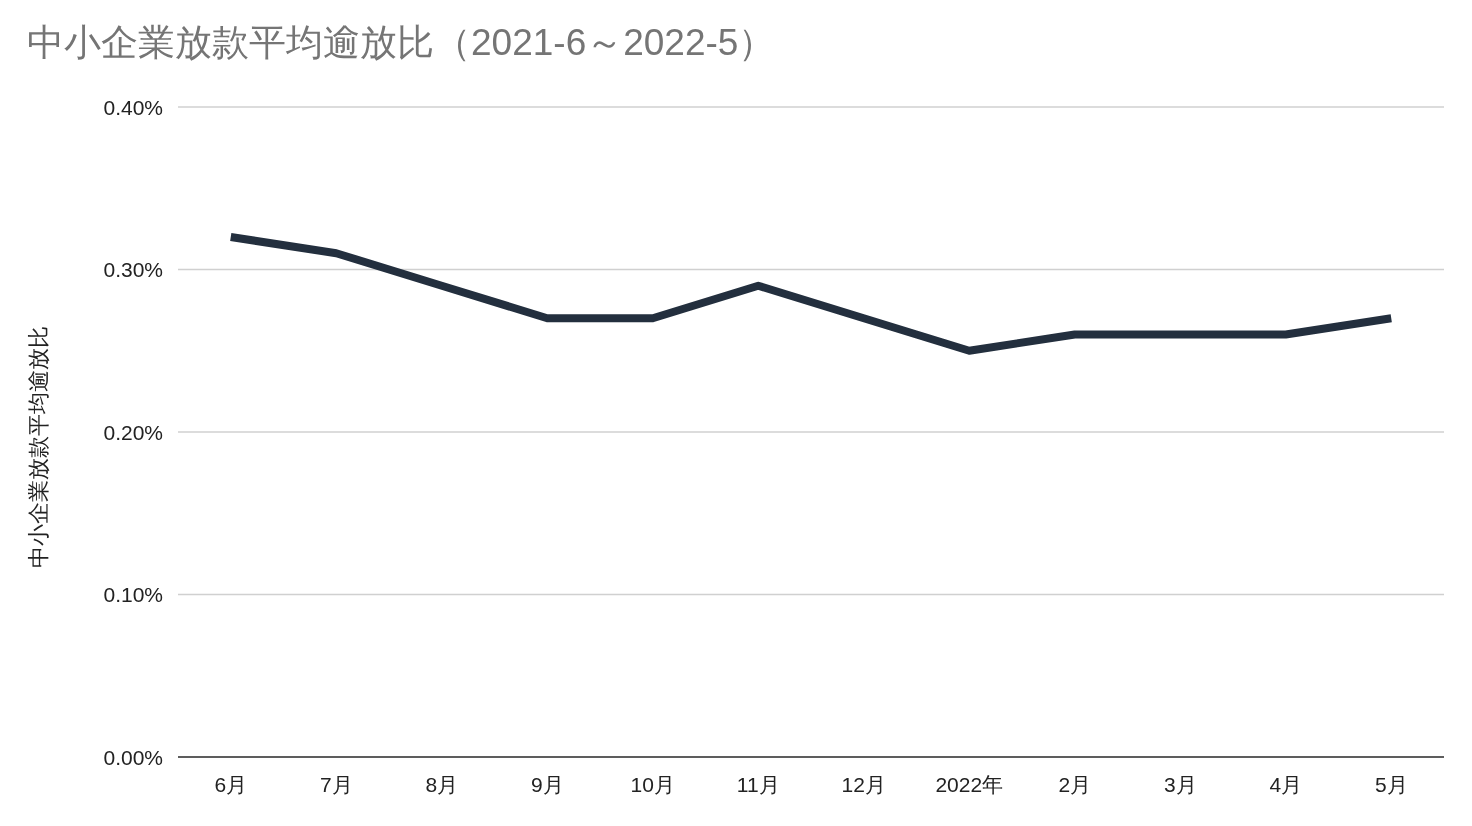 The width and height of the screenshot is (1472, 826). Describe the element at coordinates (401, 42) in the screenshot. I see `chart-title: 中小企業放款平均逾放比（2021-6～2022-5）` at that location.